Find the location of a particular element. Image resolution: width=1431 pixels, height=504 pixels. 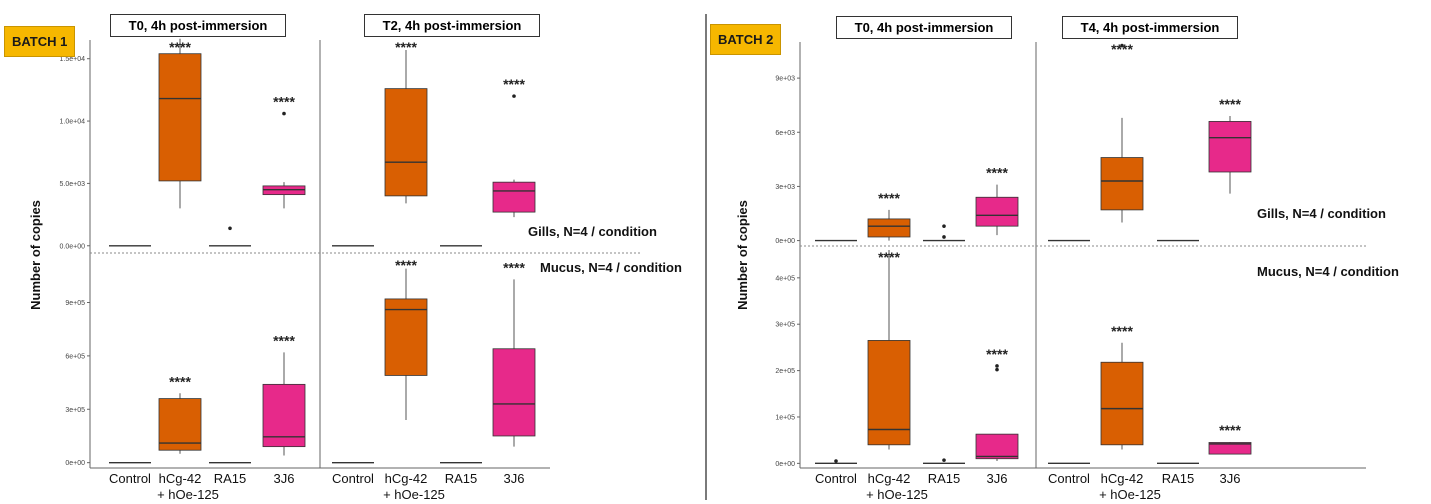

y-tick-label-top: 0.0e+00 is located at coordinates (73, 246).